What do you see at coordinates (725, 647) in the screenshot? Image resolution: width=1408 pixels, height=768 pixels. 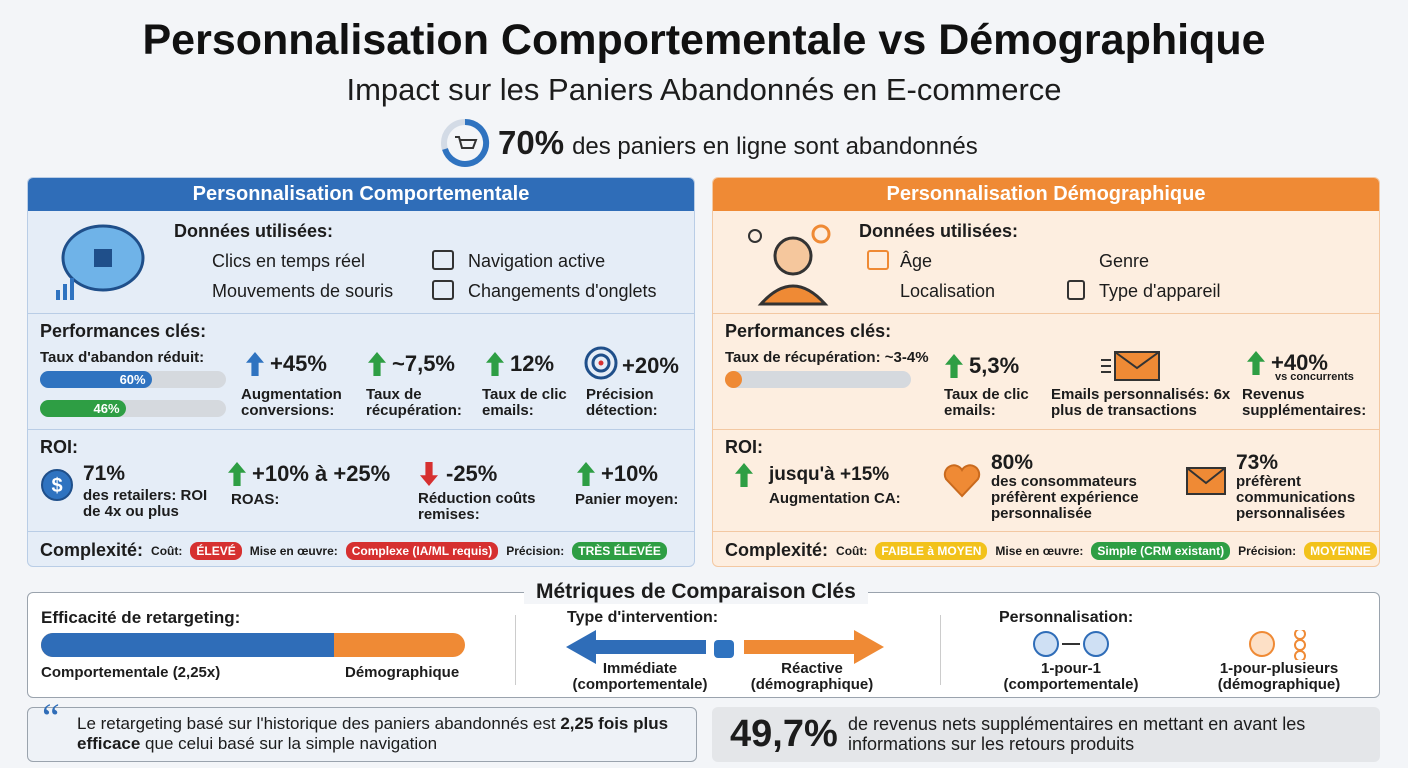 I see `intervention-arrows` at bounding box center [725, 647].